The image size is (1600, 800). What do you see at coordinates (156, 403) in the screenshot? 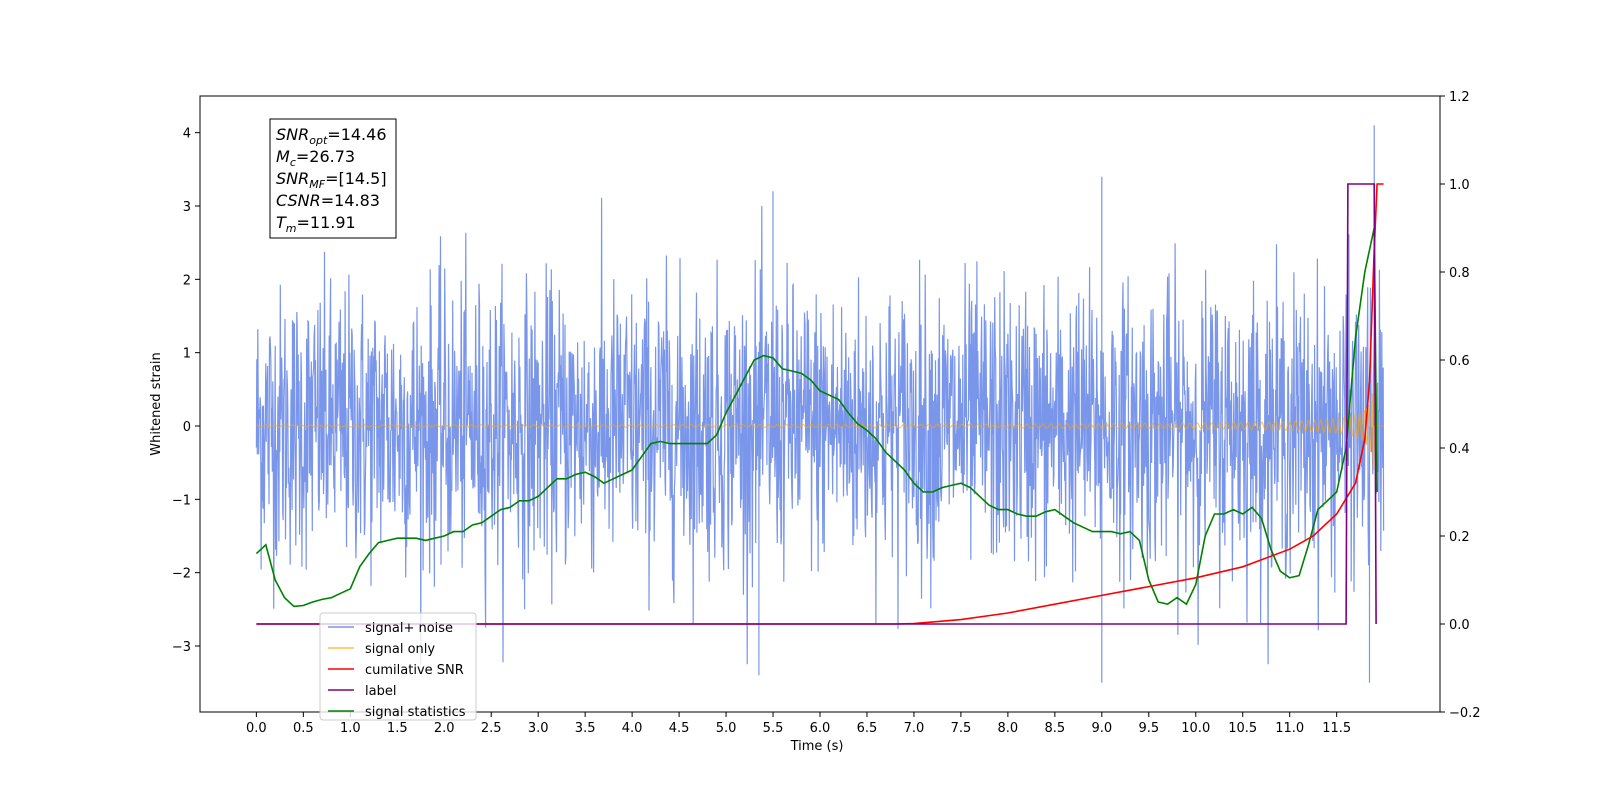
I see `y-axis-label: Whitened strain` at bounding box center [156, 403].